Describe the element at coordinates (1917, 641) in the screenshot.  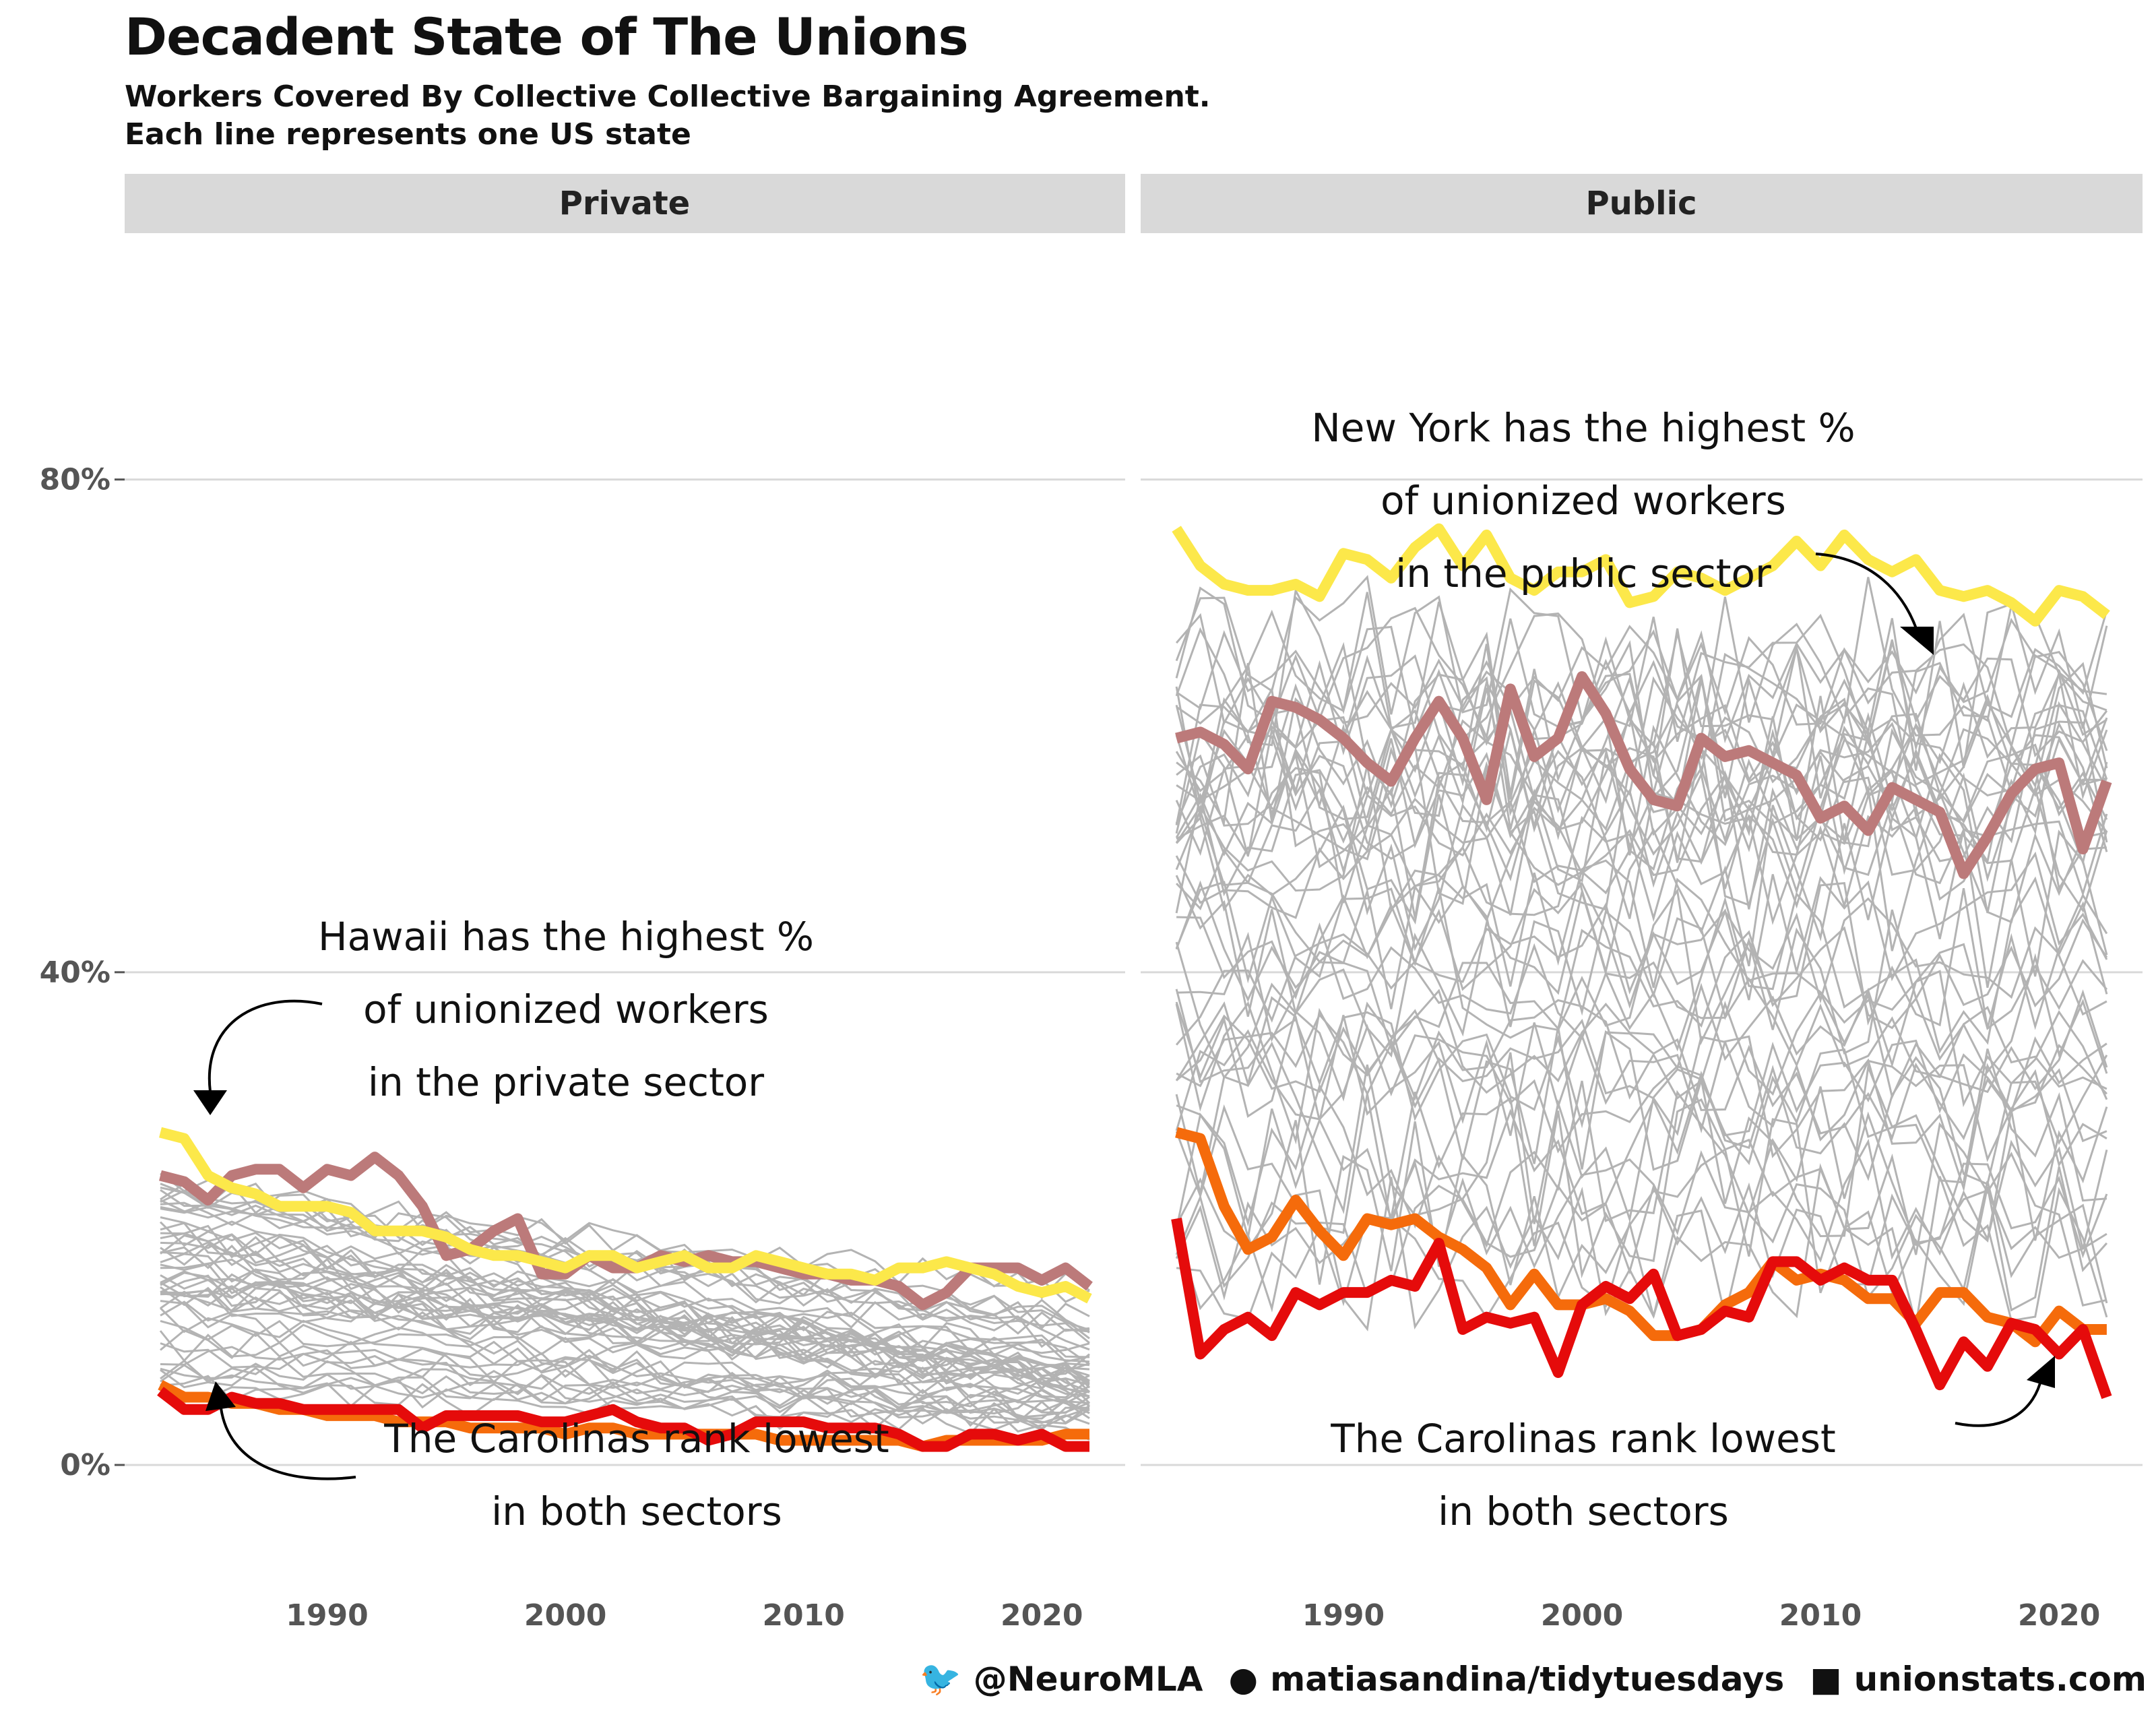
I see `annotation-arrowhead-public-top` at that location.